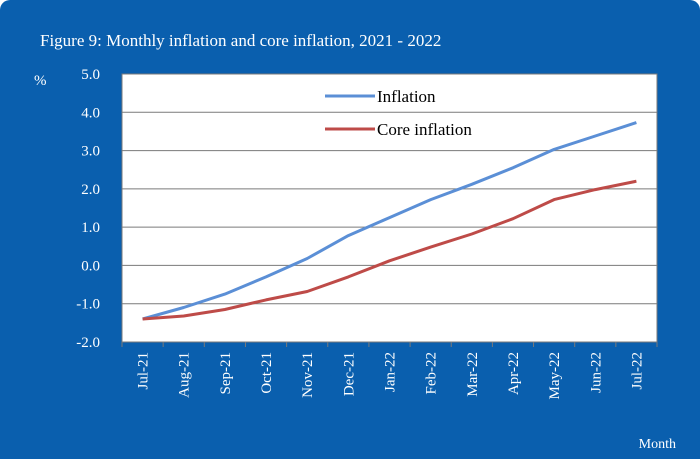 The height and width of the screenshot is (459, 700). I want to click on legend-label: Inflation, so click(406, 96).